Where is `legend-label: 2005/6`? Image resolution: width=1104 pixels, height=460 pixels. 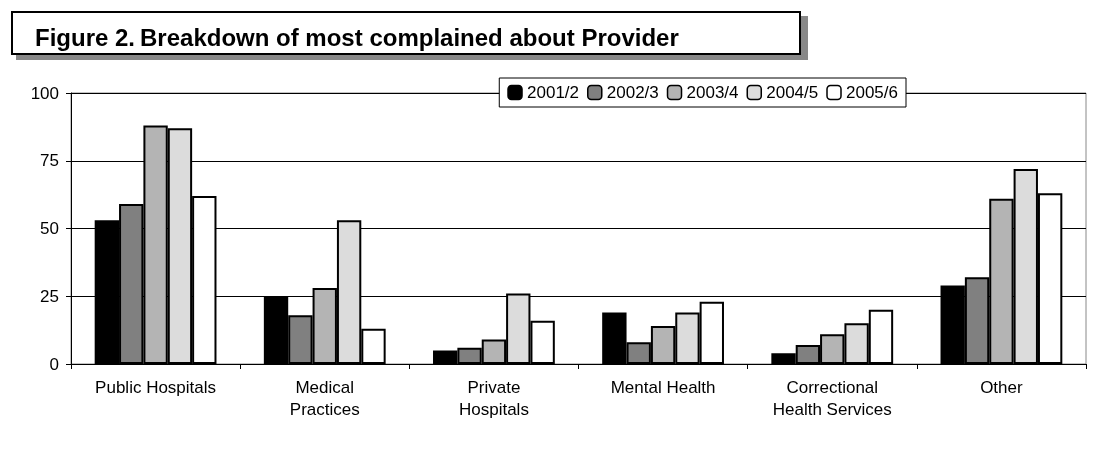
legend-label: 2005/6 is located at coordinates (872, 92).